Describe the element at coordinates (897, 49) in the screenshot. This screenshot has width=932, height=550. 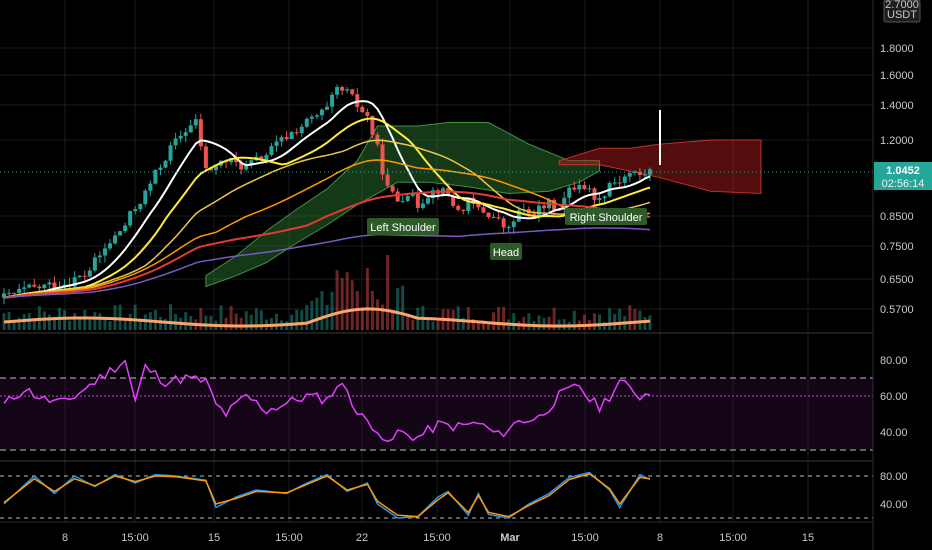
I see `price-tick-label: 1.8000` at that location.